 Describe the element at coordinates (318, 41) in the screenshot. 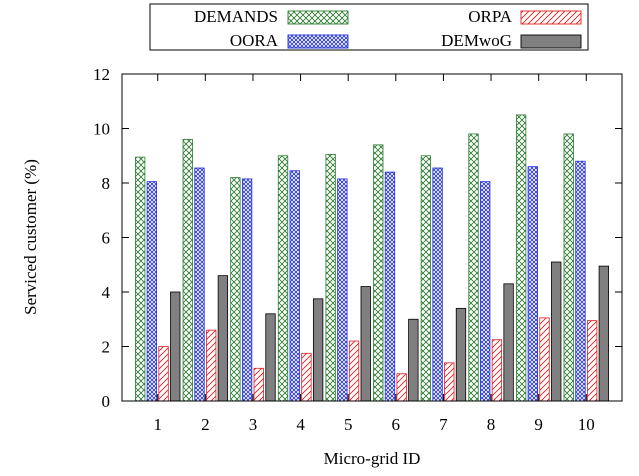

I see `legend-swatch-oora` at that location.